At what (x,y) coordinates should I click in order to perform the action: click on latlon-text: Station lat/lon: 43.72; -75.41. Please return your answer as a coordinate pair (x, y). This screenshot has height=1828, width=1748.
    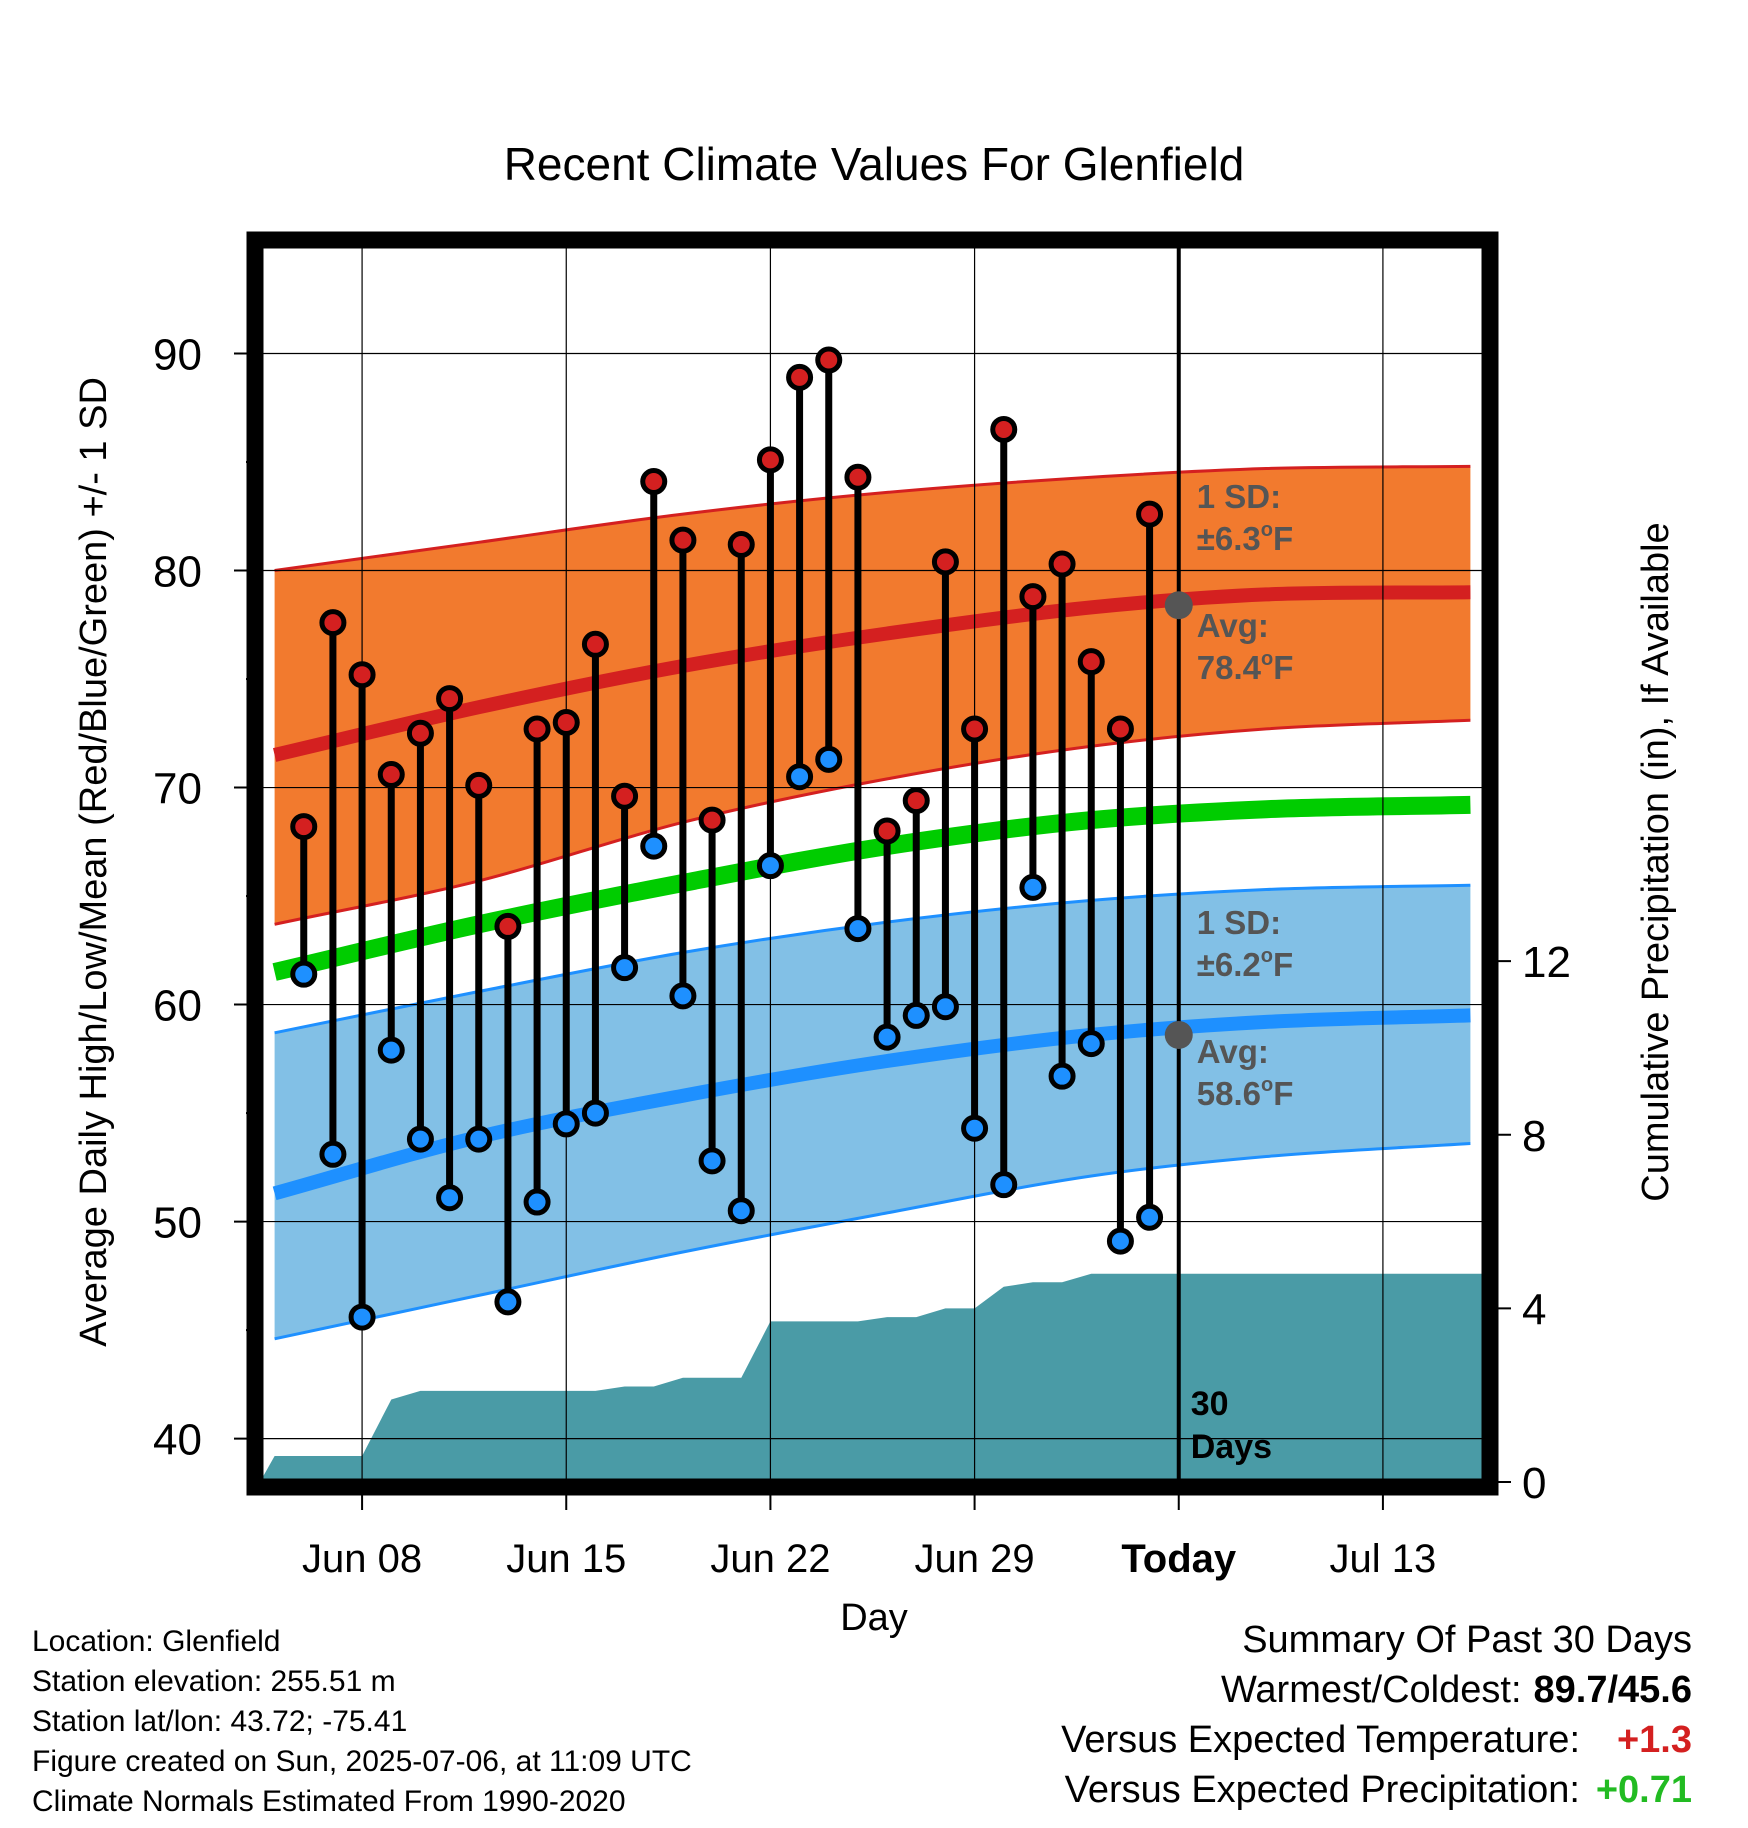
    Looking at the image, I should click on (220, 1721).